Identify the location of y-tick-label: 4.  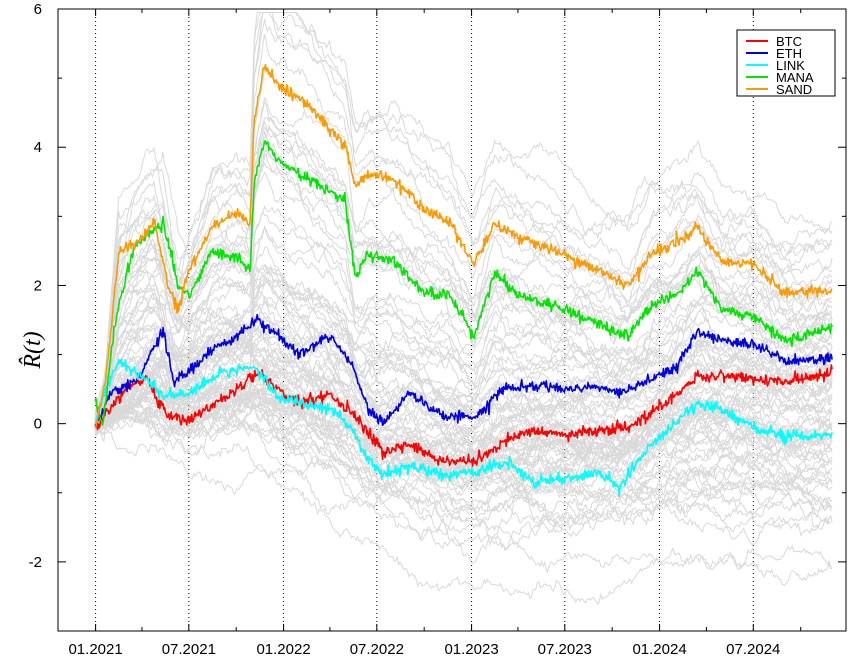
(38, 147).